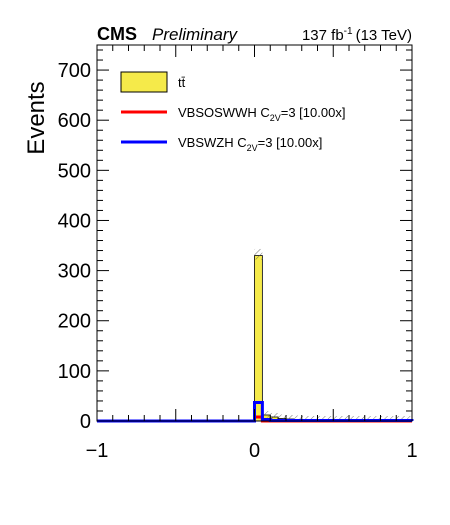  What do you see at coordinates (74, 322) in the screenshot?
I see `y-tick-label-200: 200` at bounding box center [74, 322].